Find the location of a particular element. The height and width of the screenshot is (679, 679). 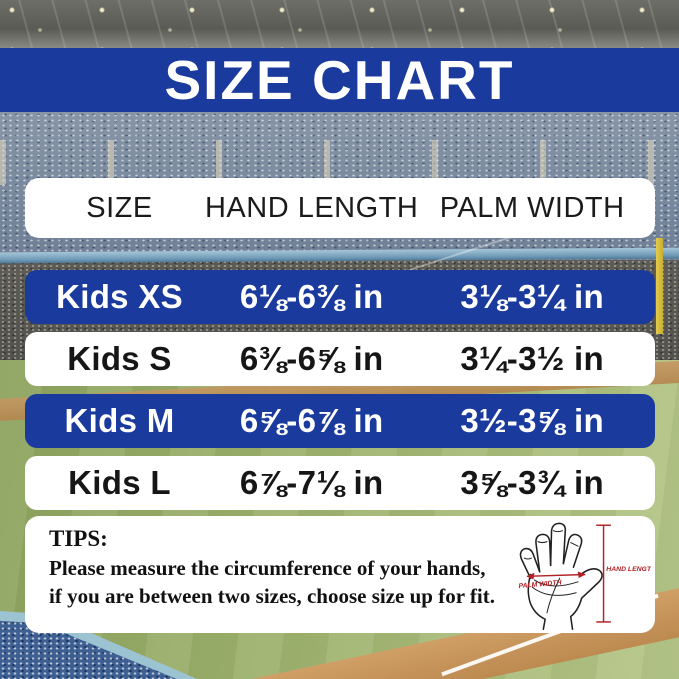

column-header-size: SIZE is located at coordinates (119, 207).